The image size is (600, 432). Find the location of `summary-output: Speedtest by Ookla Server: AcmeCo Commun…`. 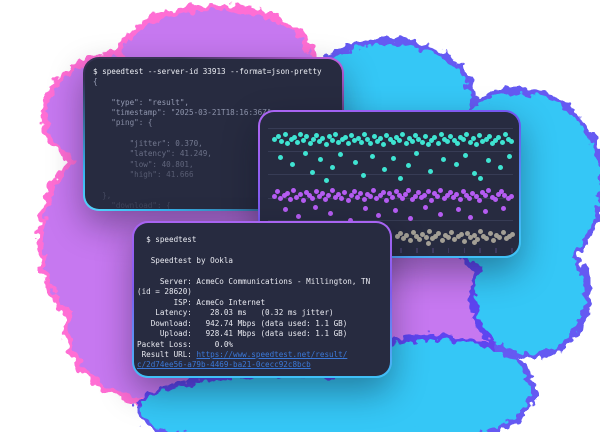

summary-output: Speedtest by Ookla Server: AcmeCo Commun… is located at coordinates (254, 307).